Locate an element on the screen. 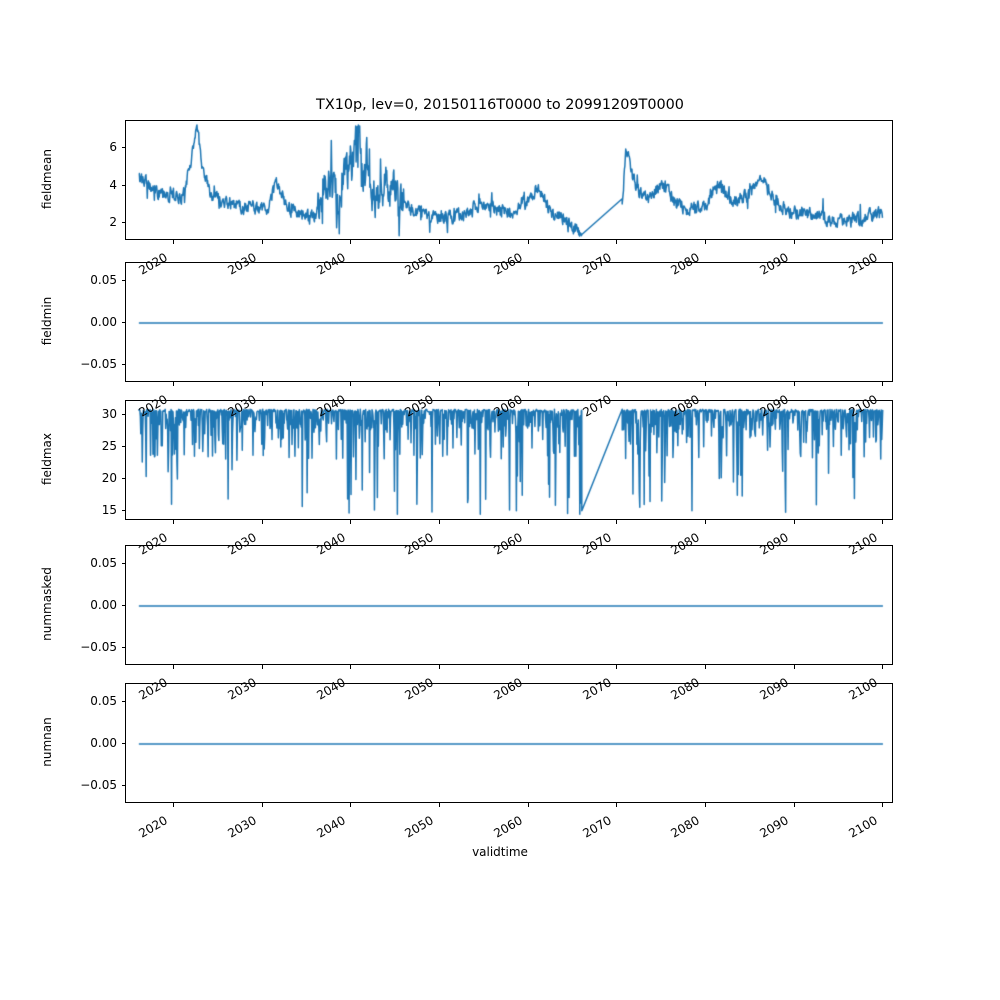 This screenshot has height=1000, width=1000. y-tick-label: 20 is located at coordinates (109, 477).